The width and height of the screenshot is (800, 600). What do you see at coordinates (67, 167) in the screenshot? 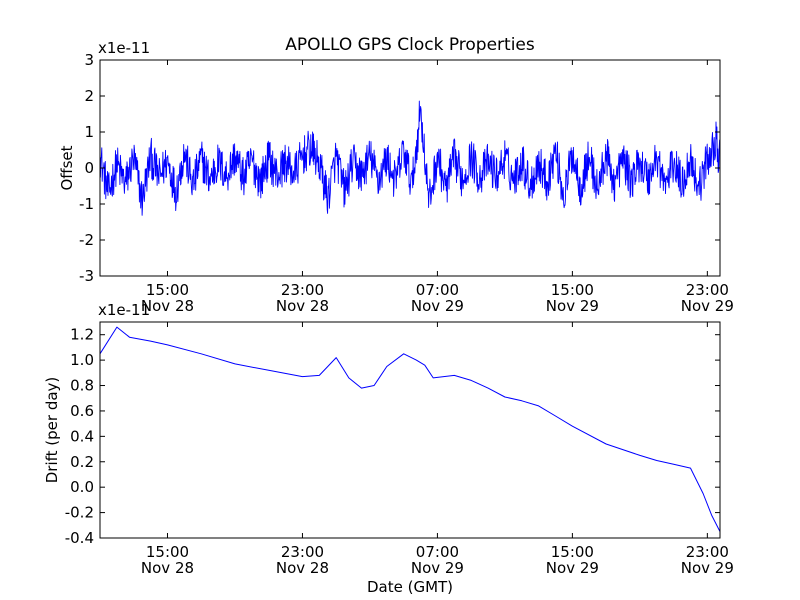
I see `offset-y-axis-label: Offset` at bounding box center [67, 167].